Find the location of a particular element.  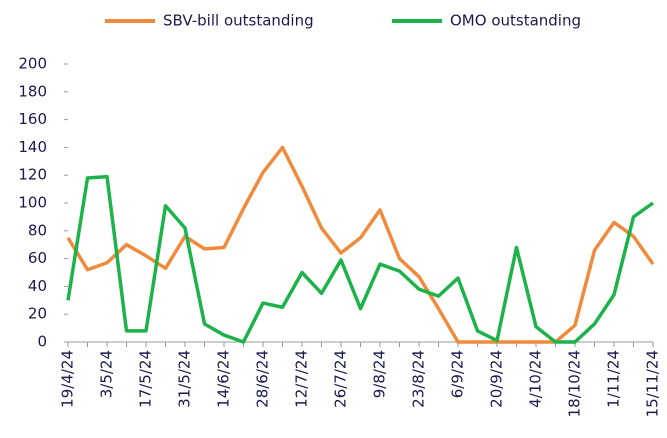

y-tick-label: 0 is located at coordinates (42, 342).